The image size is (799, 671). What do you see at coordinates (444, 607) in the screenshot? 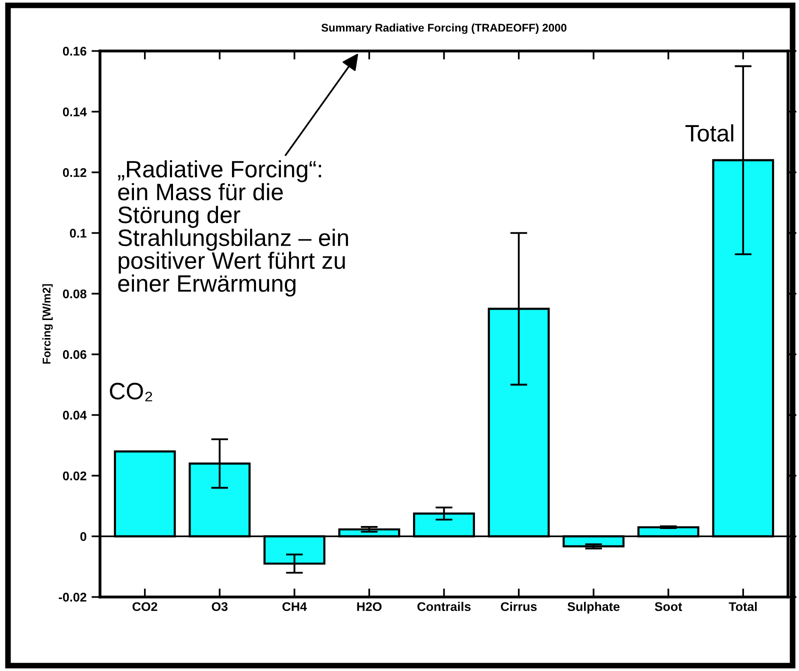
I see `x-tick-label: Contrails` at bounding box center [444, 607].